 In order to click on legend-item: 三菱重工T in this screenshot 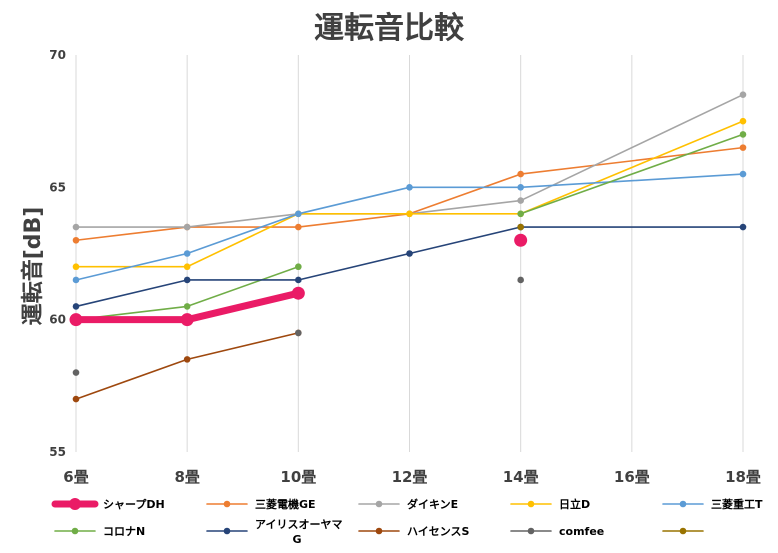, I will do `click(712, 504)`.